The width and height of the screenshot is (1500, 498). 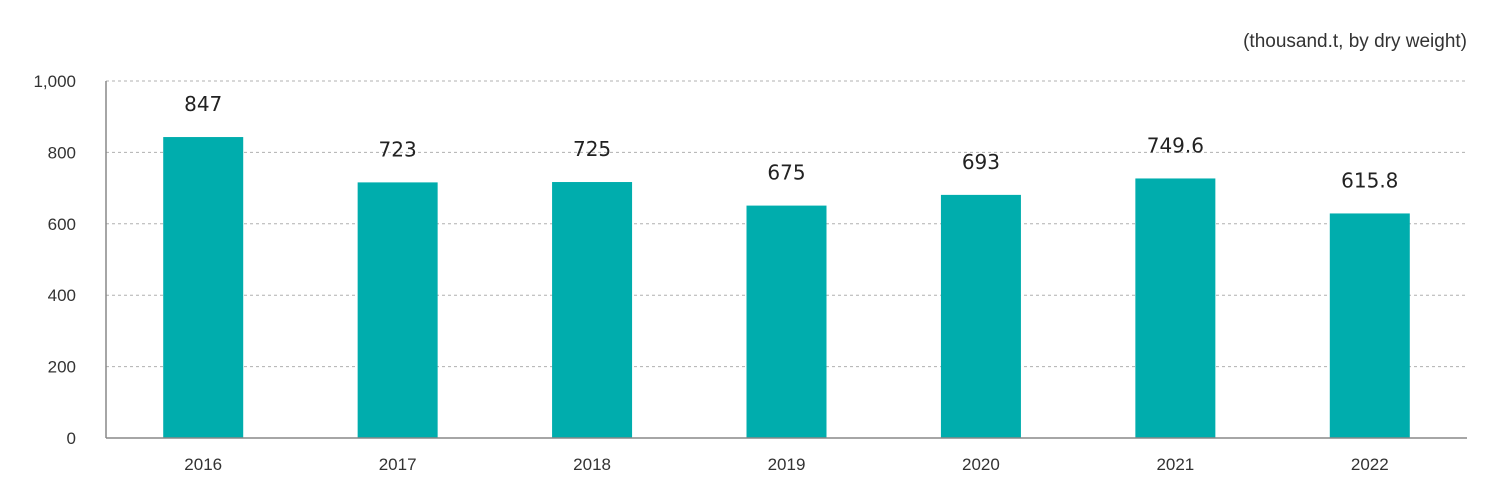 I want to click on x-tick-label: 2019, so click(x=787, y=464).